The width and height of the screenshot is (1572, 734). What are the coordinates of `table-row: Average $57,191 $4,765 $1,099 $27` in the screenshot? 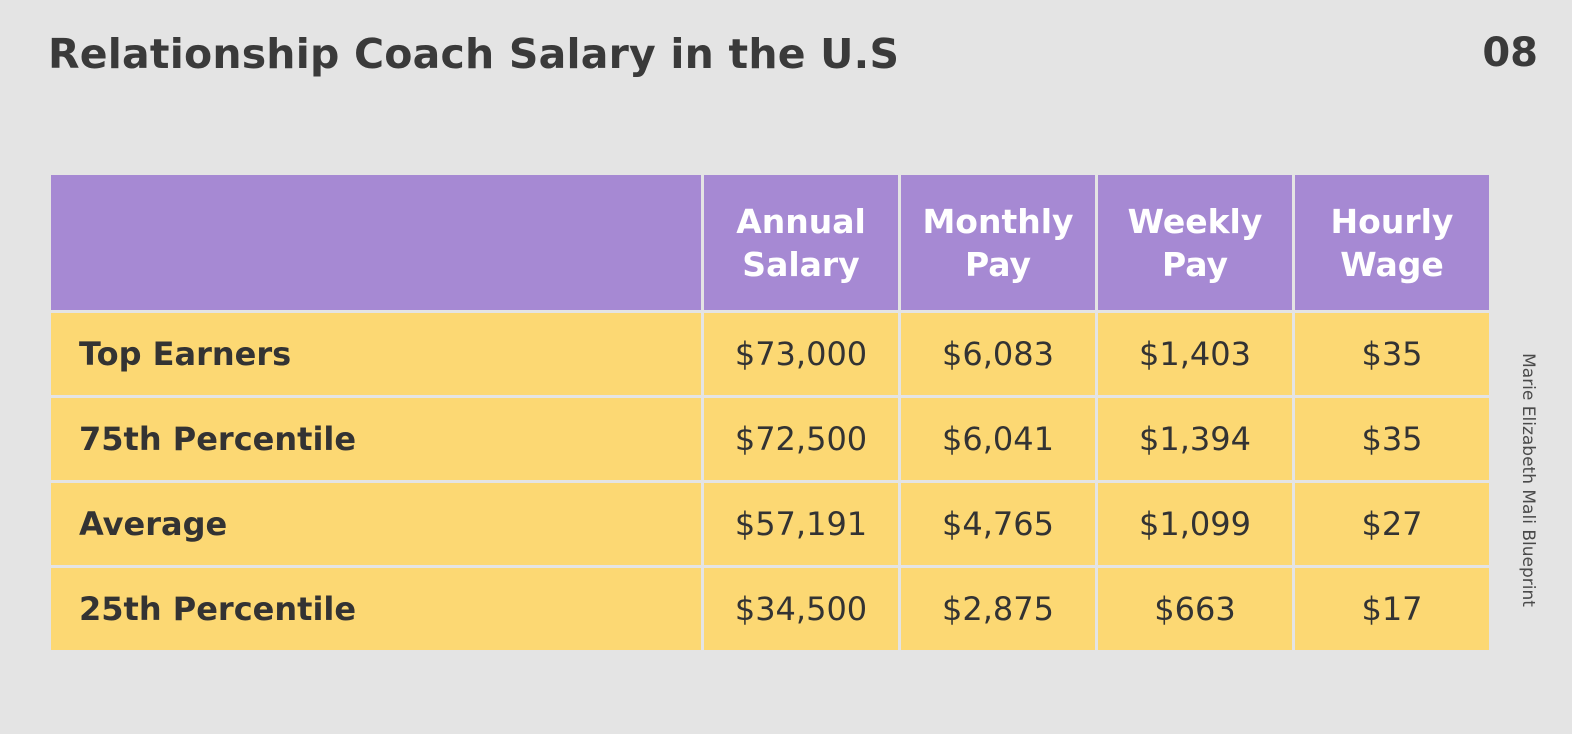 It's located at (770, 524).